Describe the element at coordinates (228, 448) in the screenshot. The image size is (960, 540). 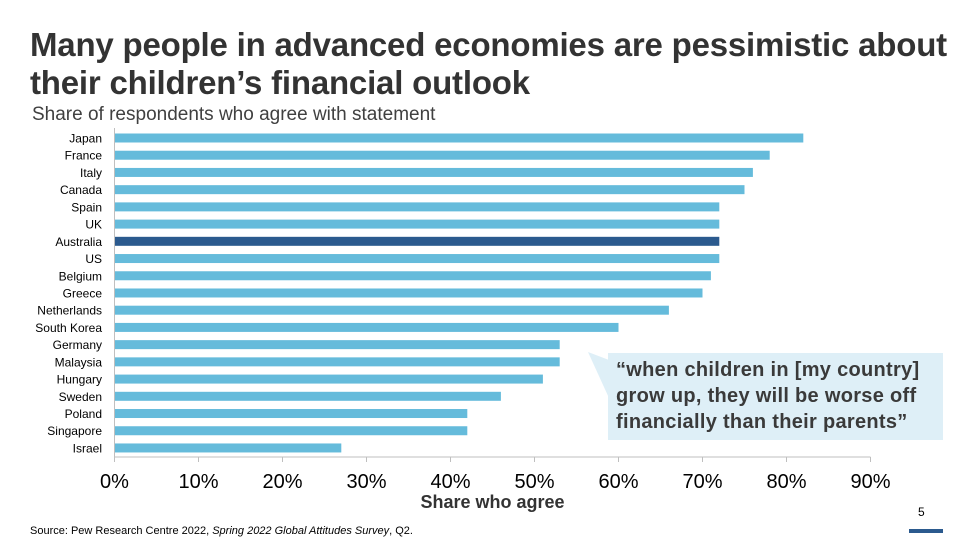
I see `bar-israel` at that location.